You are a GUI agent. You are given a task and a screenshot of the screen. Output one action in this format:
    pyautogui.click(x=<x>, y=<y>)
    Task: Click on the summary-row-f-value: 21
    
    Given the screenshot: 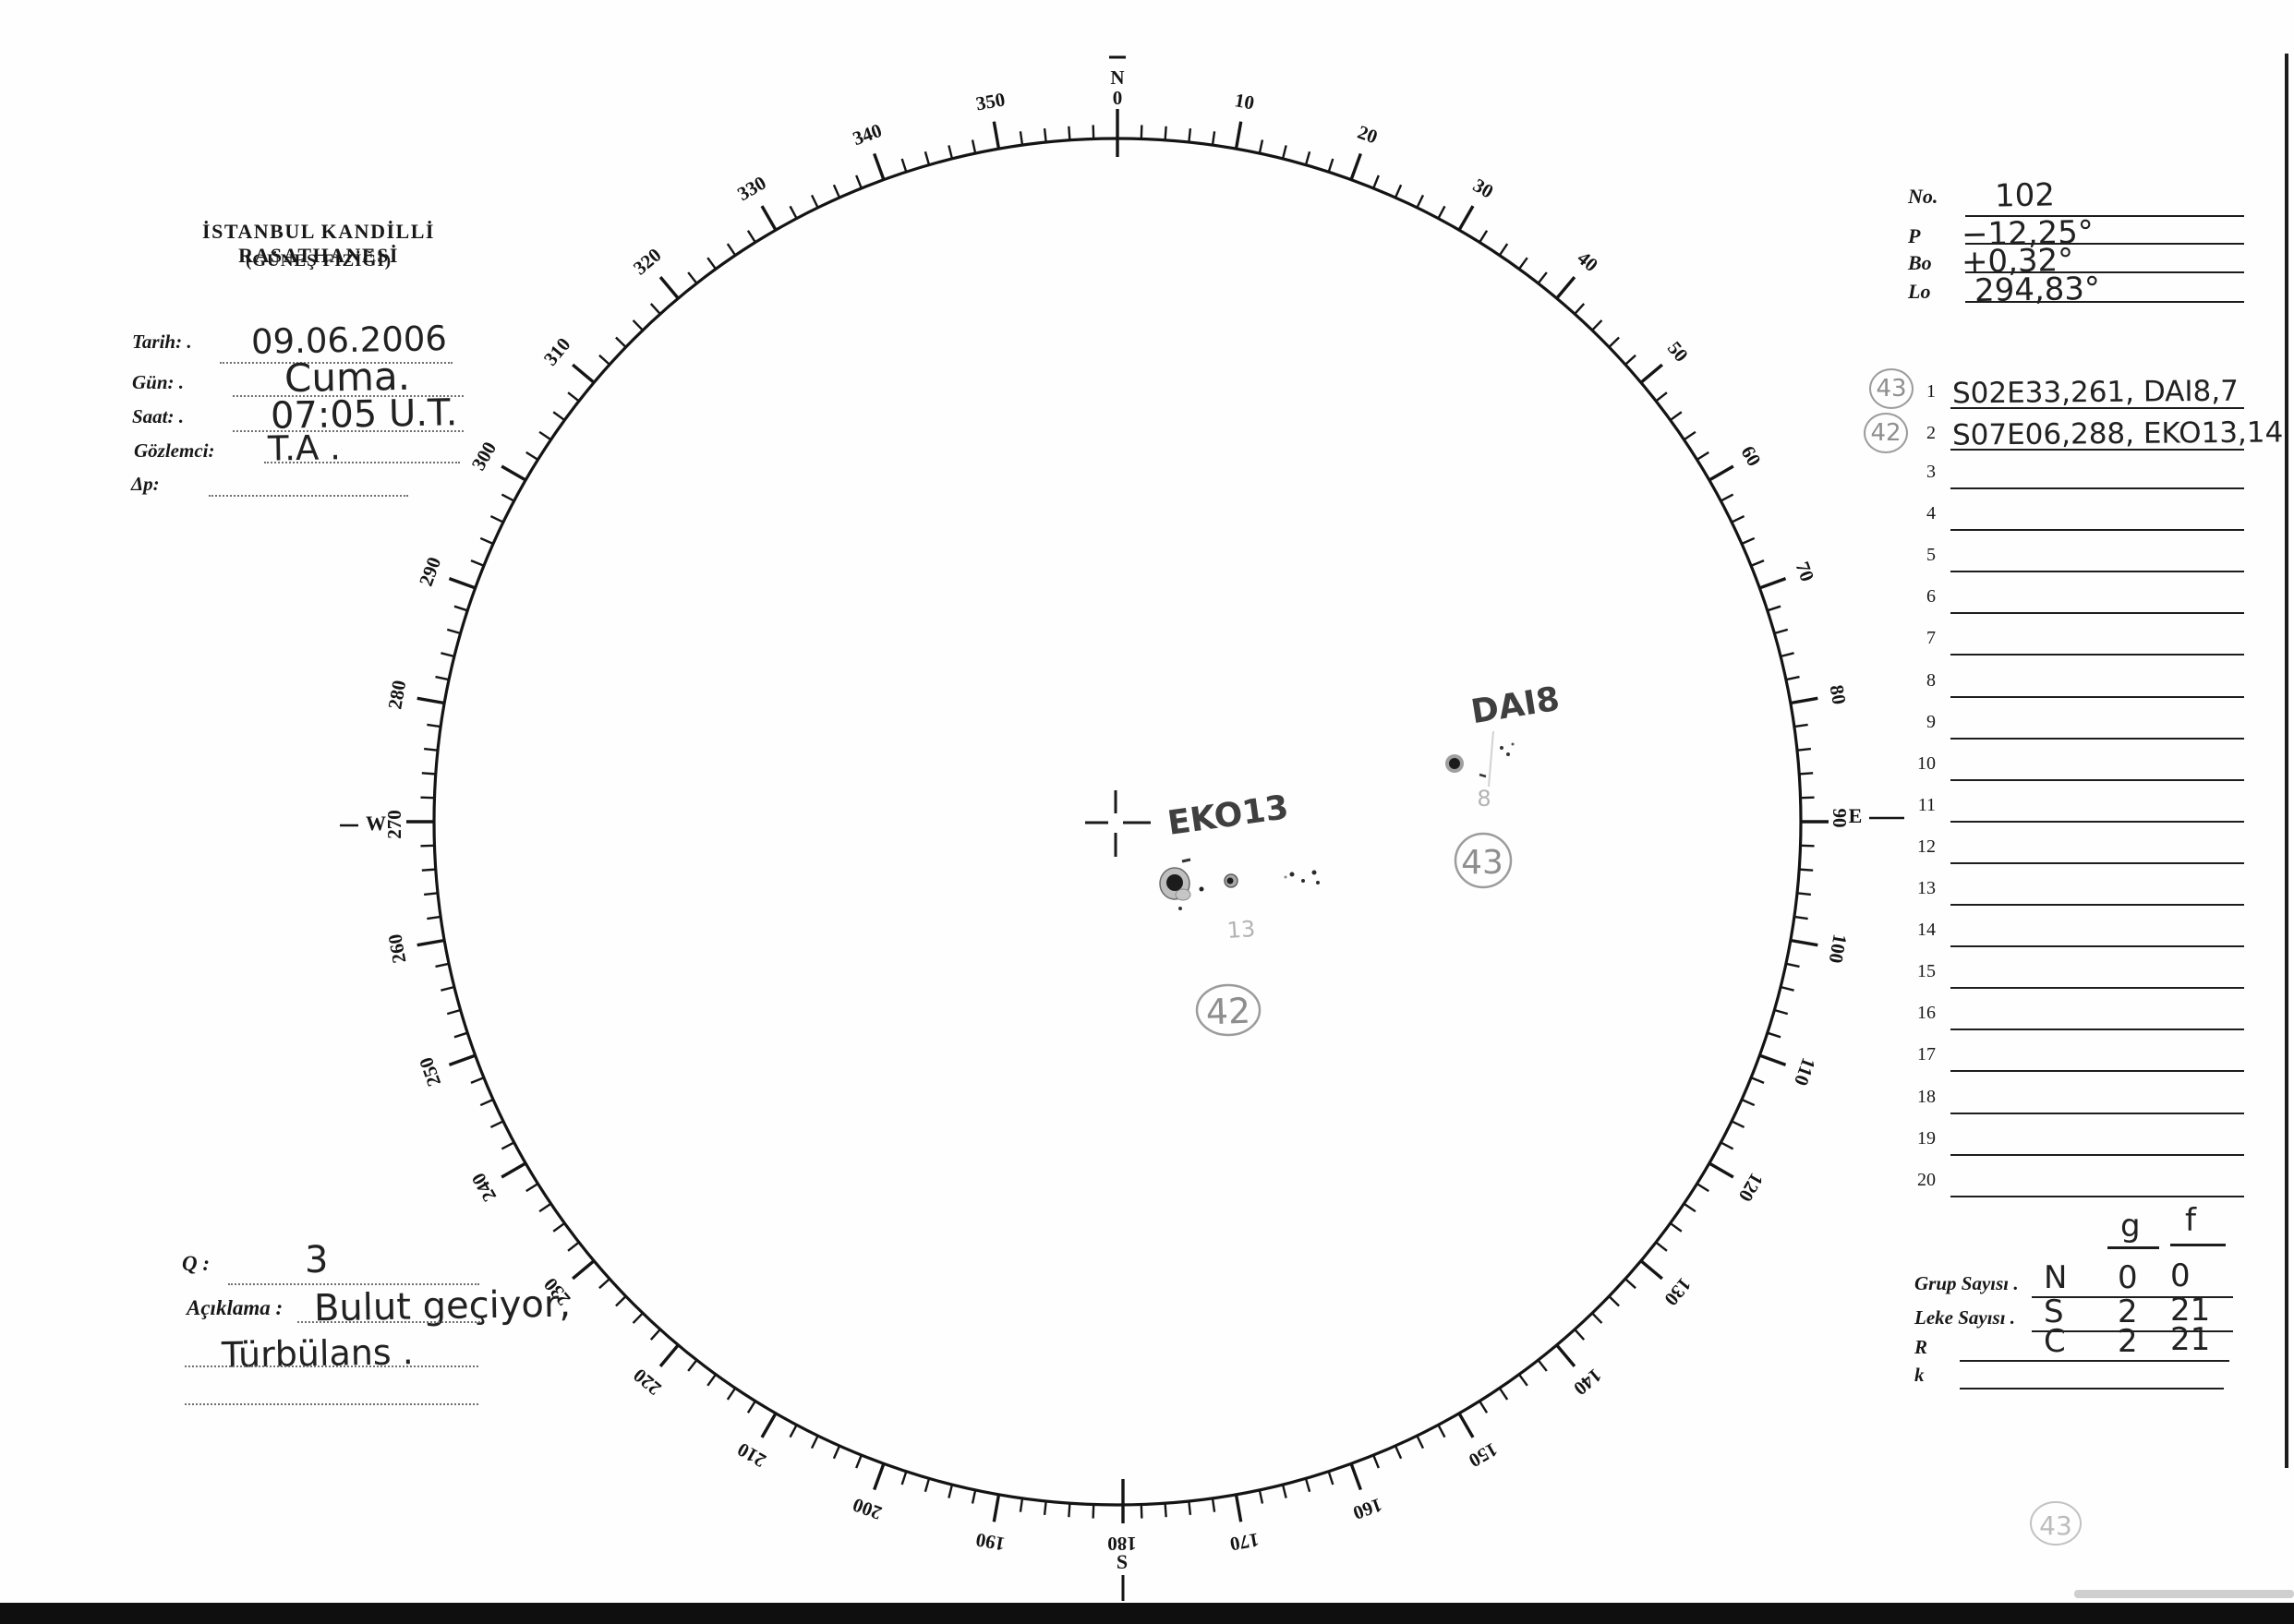 What is the action you would take?
    pyautogui.click(x=2190, y=1339)
    